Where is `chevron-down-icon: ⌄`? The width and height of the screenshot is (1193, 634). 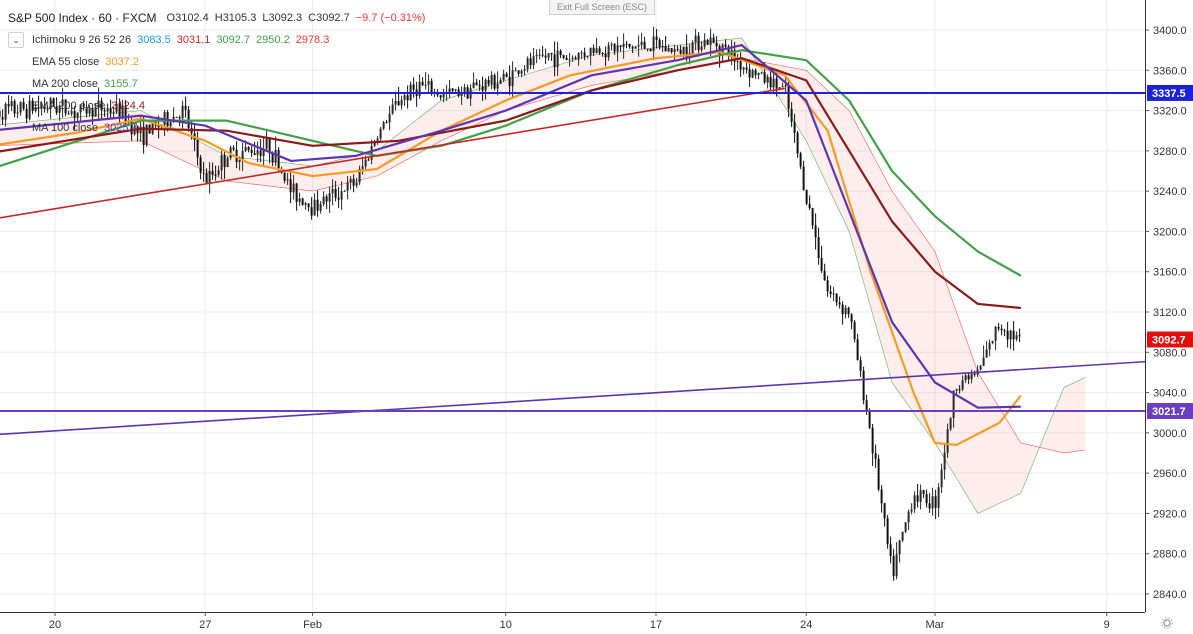 chevron-down-icon: ⌄ is located at coordinates (16, 40).